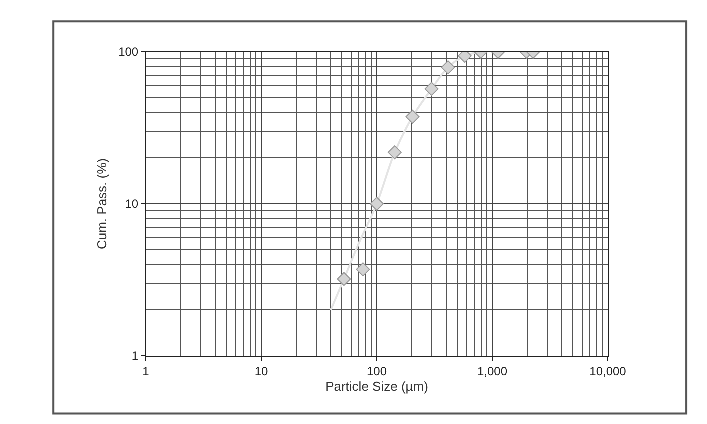  Describe the element at coordinates (377, 371) in the screenshot. I see `x-tick-label: 100` at that location.